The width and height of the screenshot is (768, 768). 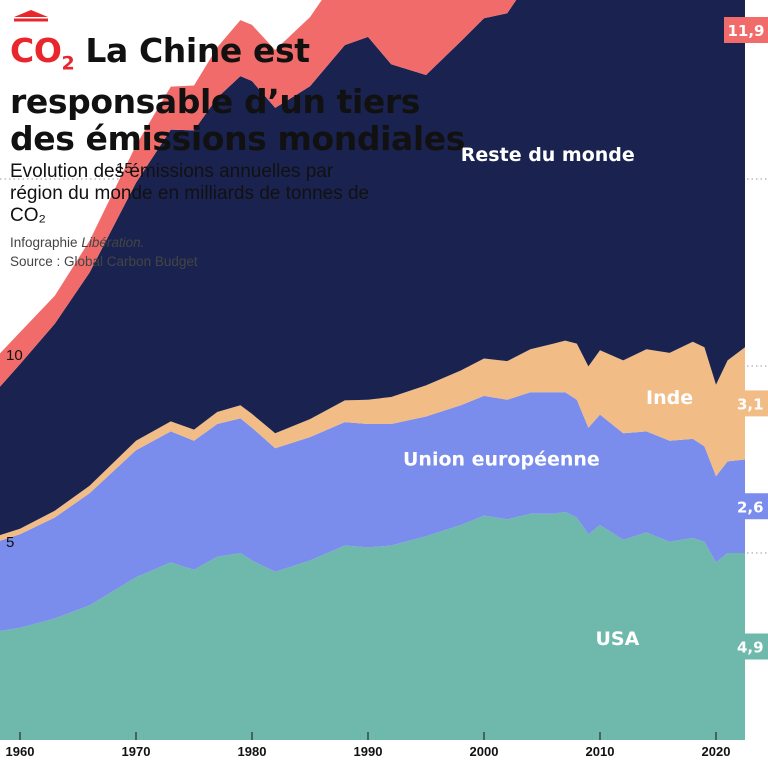 What do you see at coordinates (368, 751) in the screenshot?
I see `x-tick-label: 1990` at bounding box center [368, 751].